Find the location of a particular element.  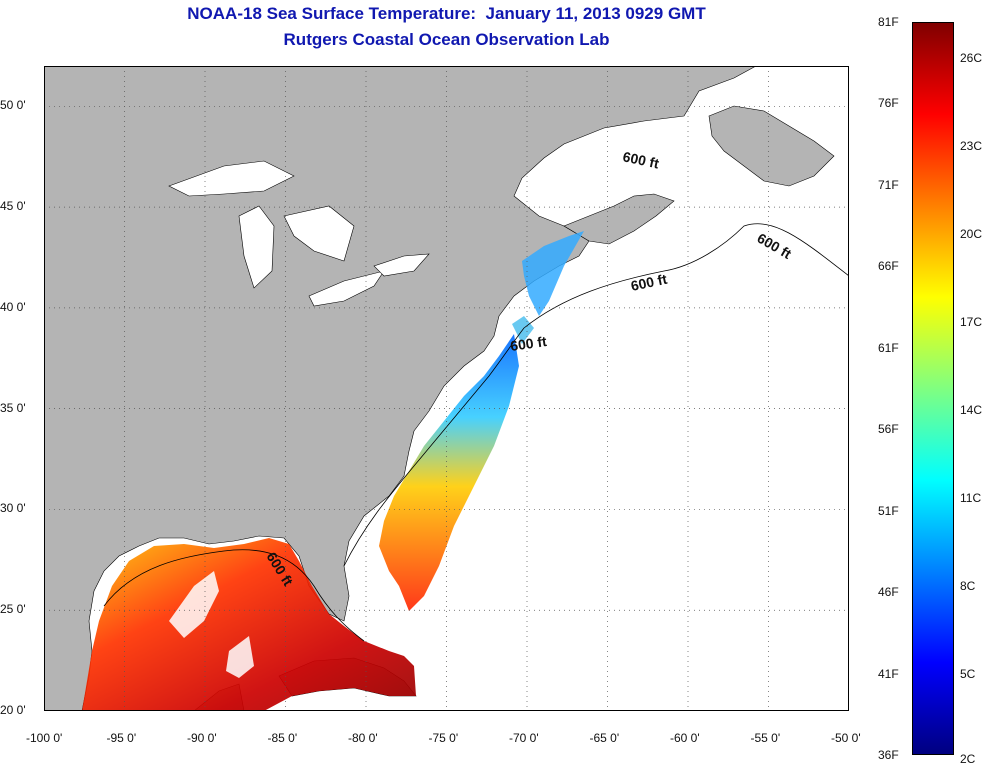

latitude-tick-label: 35 0' is located at coordinates (13, 407).